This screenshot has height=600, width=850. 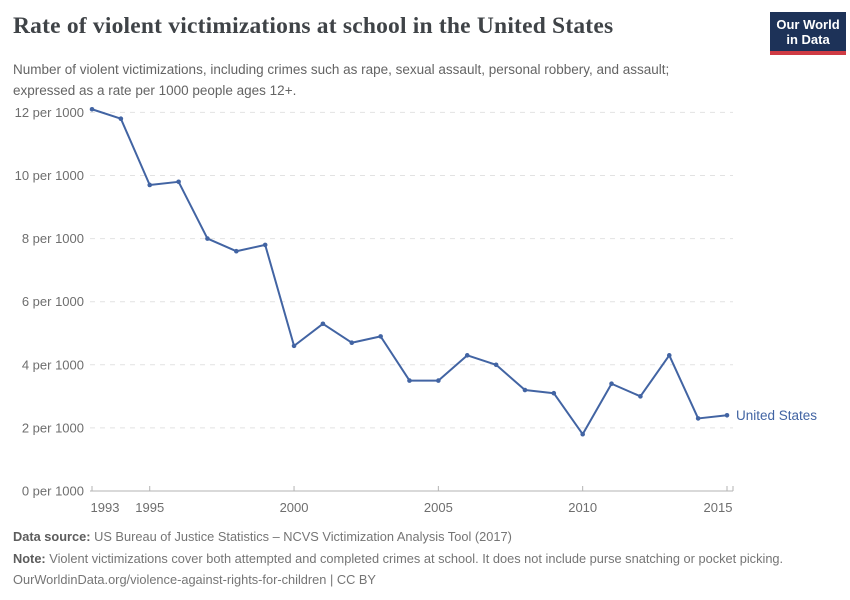 What do you see at coordinates (53, 491) in the screenshot?
I see `y-axis-tick-label: 0 per 1000` at bounding box center [53, 491].